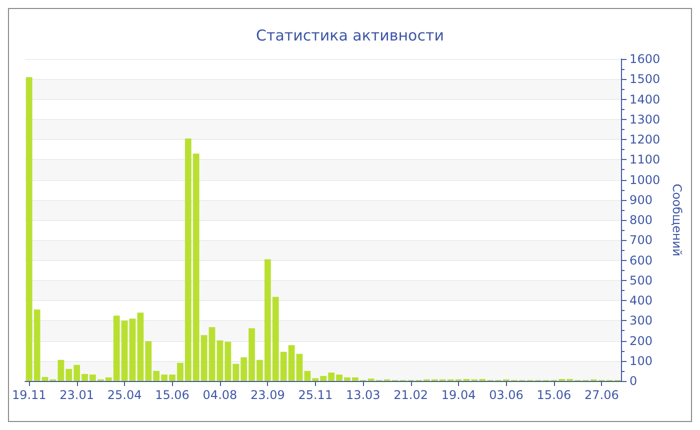  What do you see at coordinates (641, 260) in the screenshot?
I see `y-tick-label: 600` at bounding box center [641, 260].